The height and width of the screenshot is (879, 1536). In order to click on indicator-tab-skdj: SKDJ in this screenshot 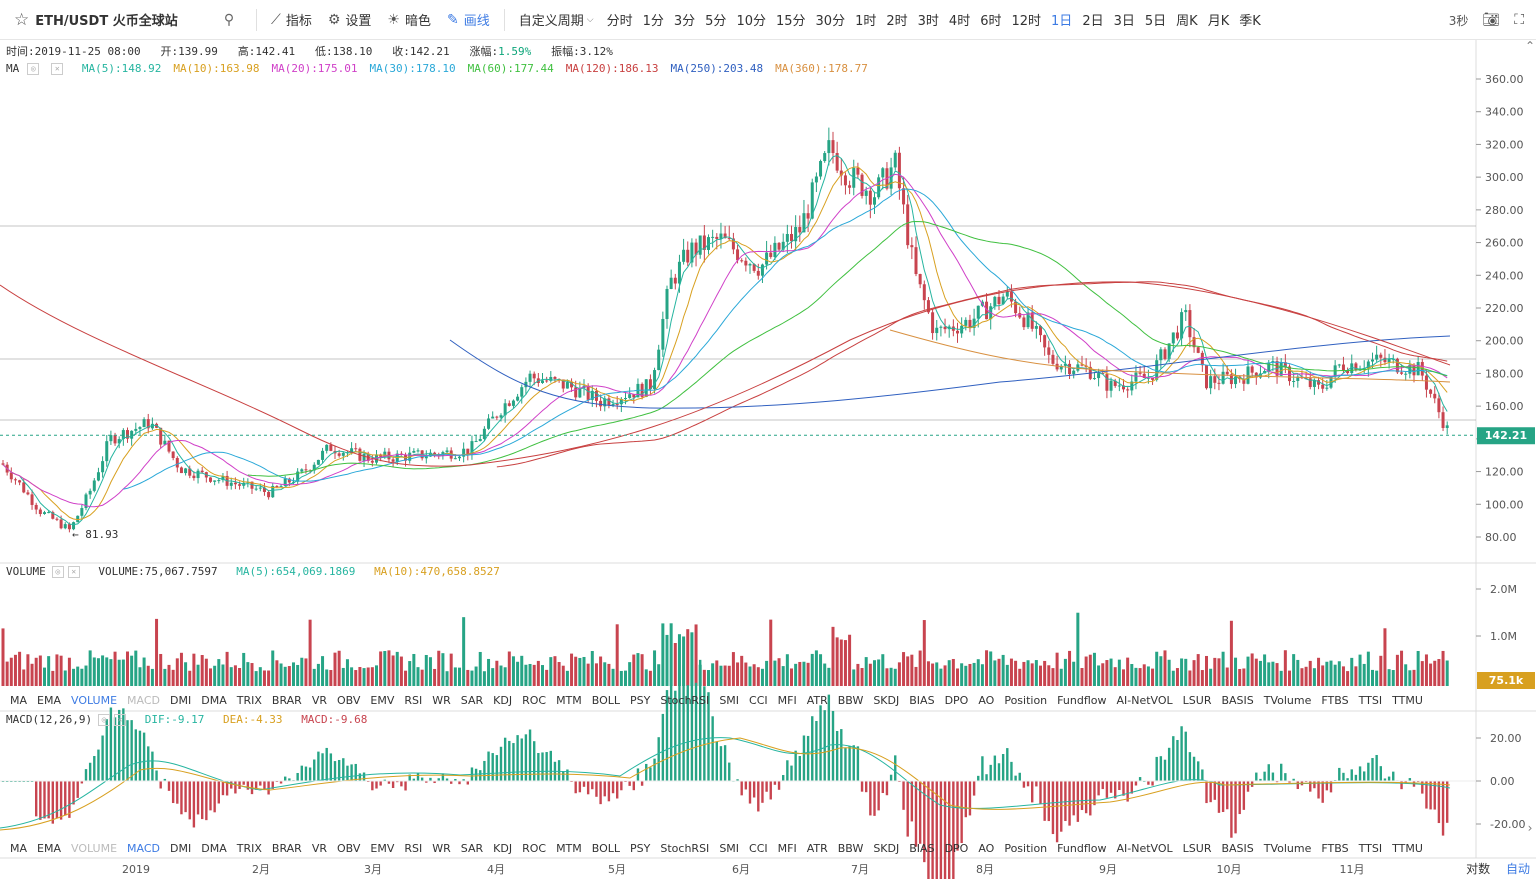, I will do `click(886, 700)`.